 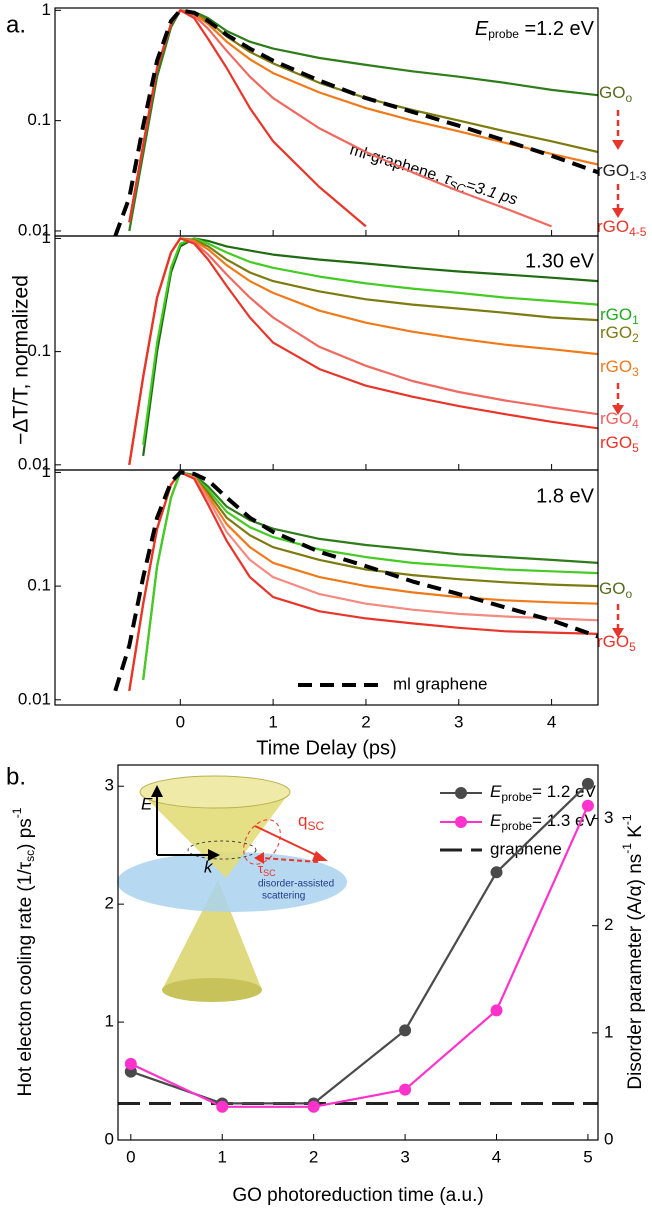 I want to click on q-label: qSC, so click(x=311, y=822).